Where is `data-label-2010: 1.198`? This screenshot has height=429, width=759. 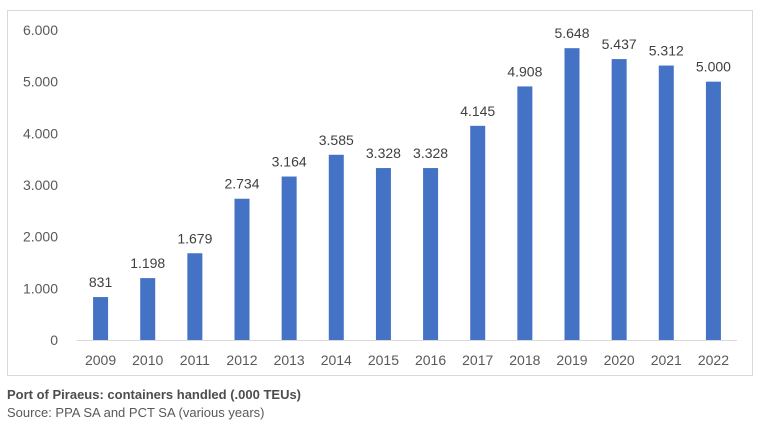 data-label-2010: 1.198 is located at coordinates (147, 263).